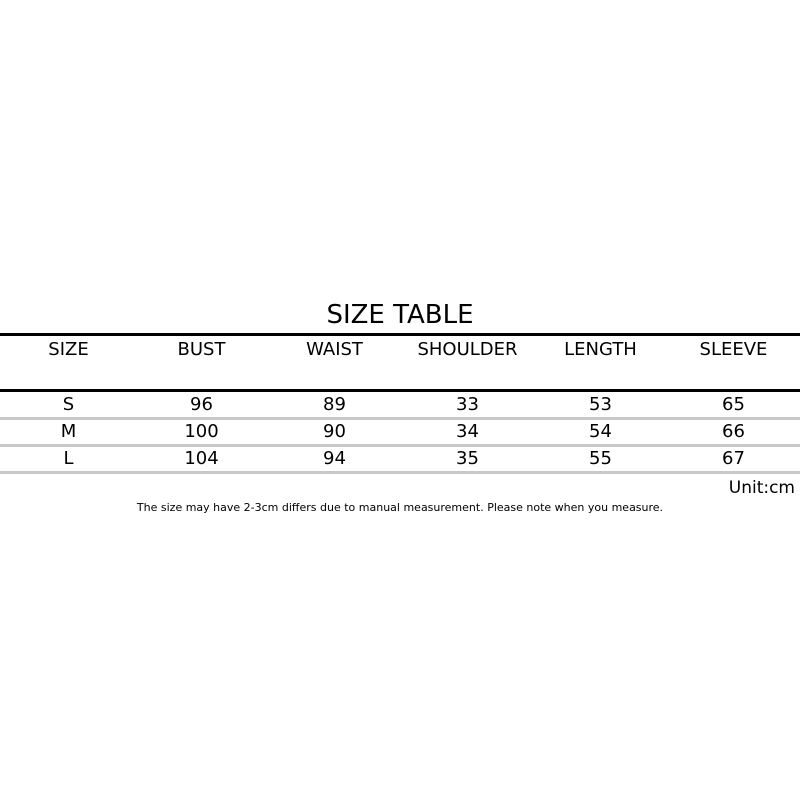 The height and width of the screenshot is (800, 800). Describe the element at coordinates (68, 349) in the screenshot. I see `header-cell: SIZE` at that location.